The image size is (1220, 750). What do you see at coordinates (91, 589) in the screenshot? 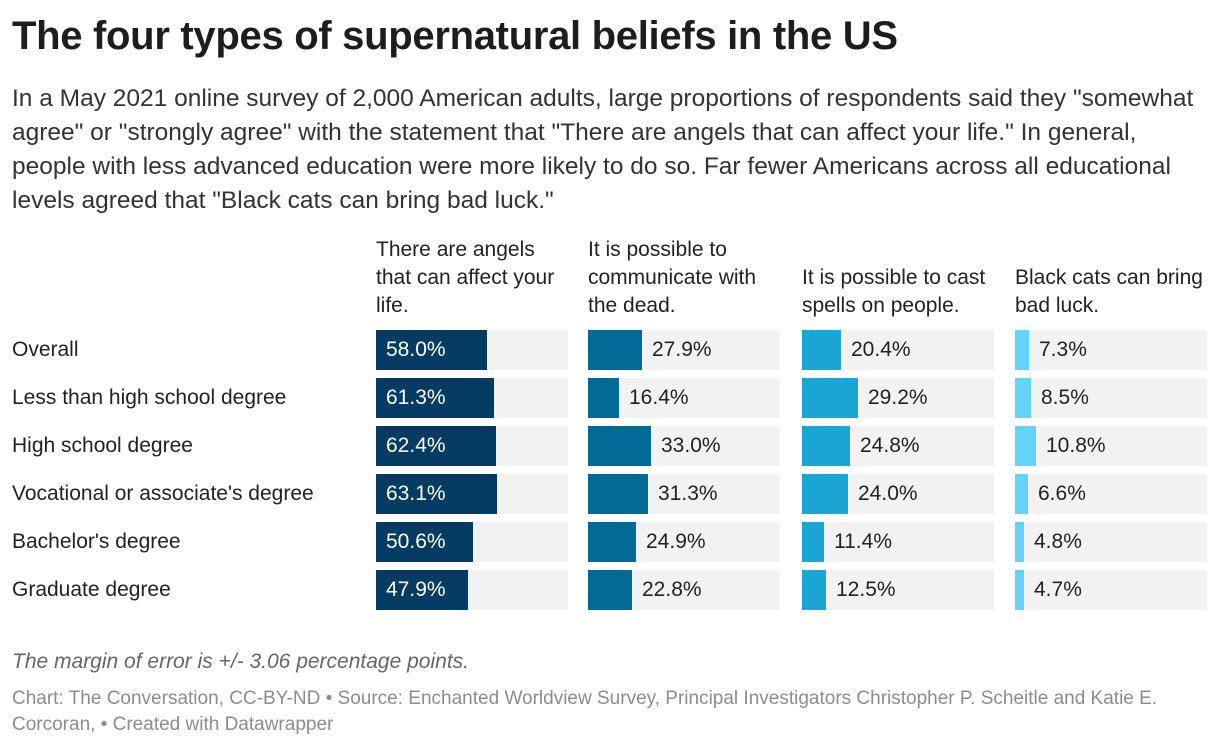
I see `row-label-graduate-degree: Graduate degree` at bounding box center [91, 589].